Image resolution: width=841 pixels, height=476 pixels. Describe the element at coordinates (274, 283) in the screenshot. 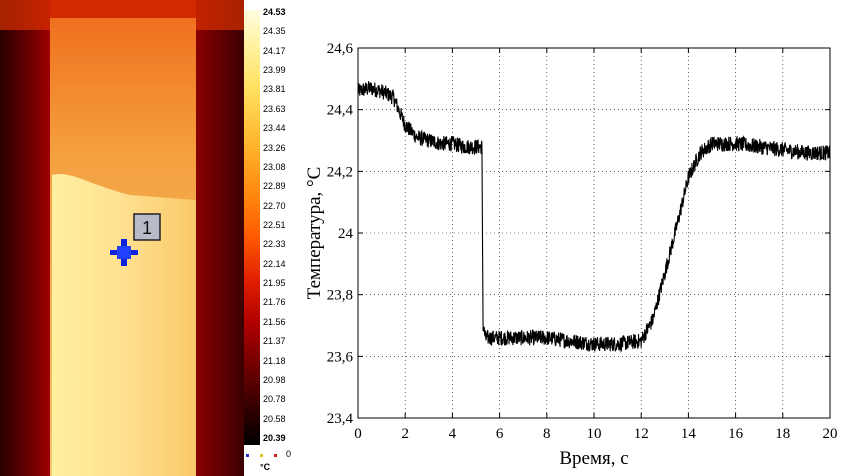

I see `color-scale-label: 21.95` at that location.